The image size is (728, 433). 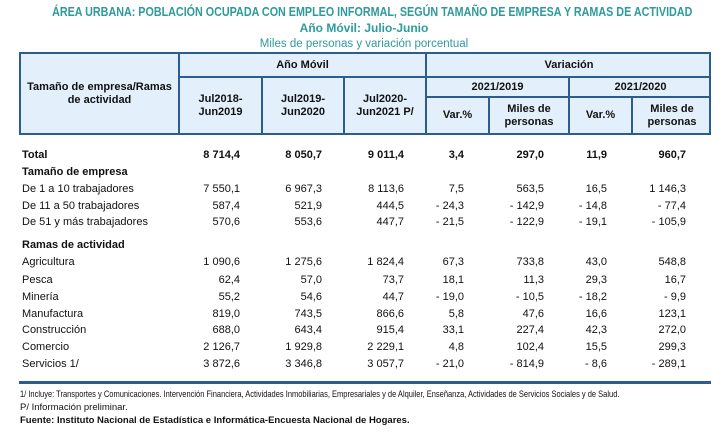 I want to click on row-value: 73,7, so click(x=393, y=280).